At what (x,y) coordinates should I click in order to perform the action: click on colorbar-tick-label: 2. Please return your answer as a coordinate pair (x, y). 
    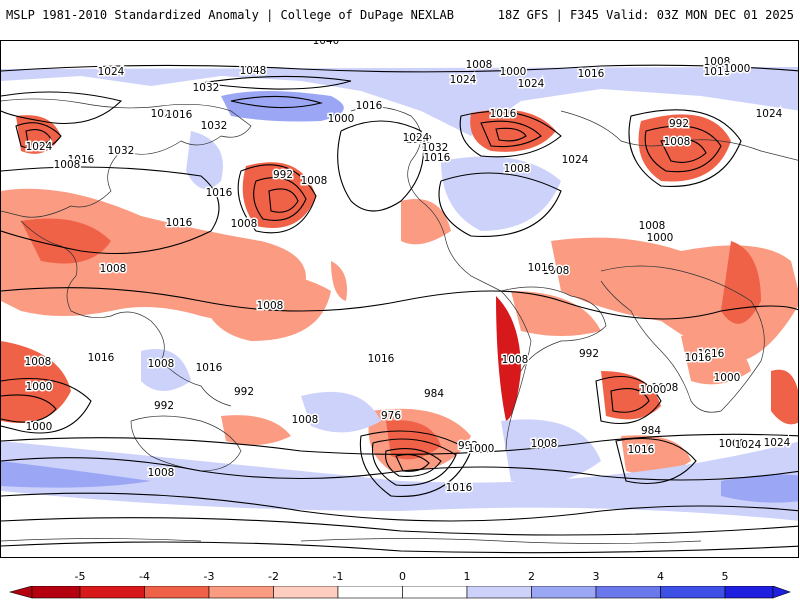
    Looking at the image, I should click on (531, 576).